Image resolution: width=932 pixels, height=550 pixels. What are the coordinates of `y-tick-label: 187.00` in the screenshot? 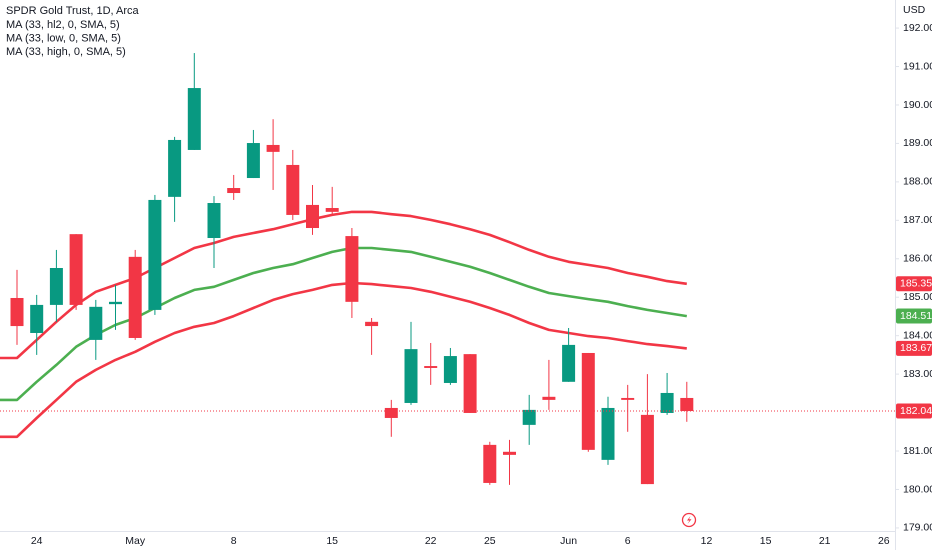 It's located at (917, 220).